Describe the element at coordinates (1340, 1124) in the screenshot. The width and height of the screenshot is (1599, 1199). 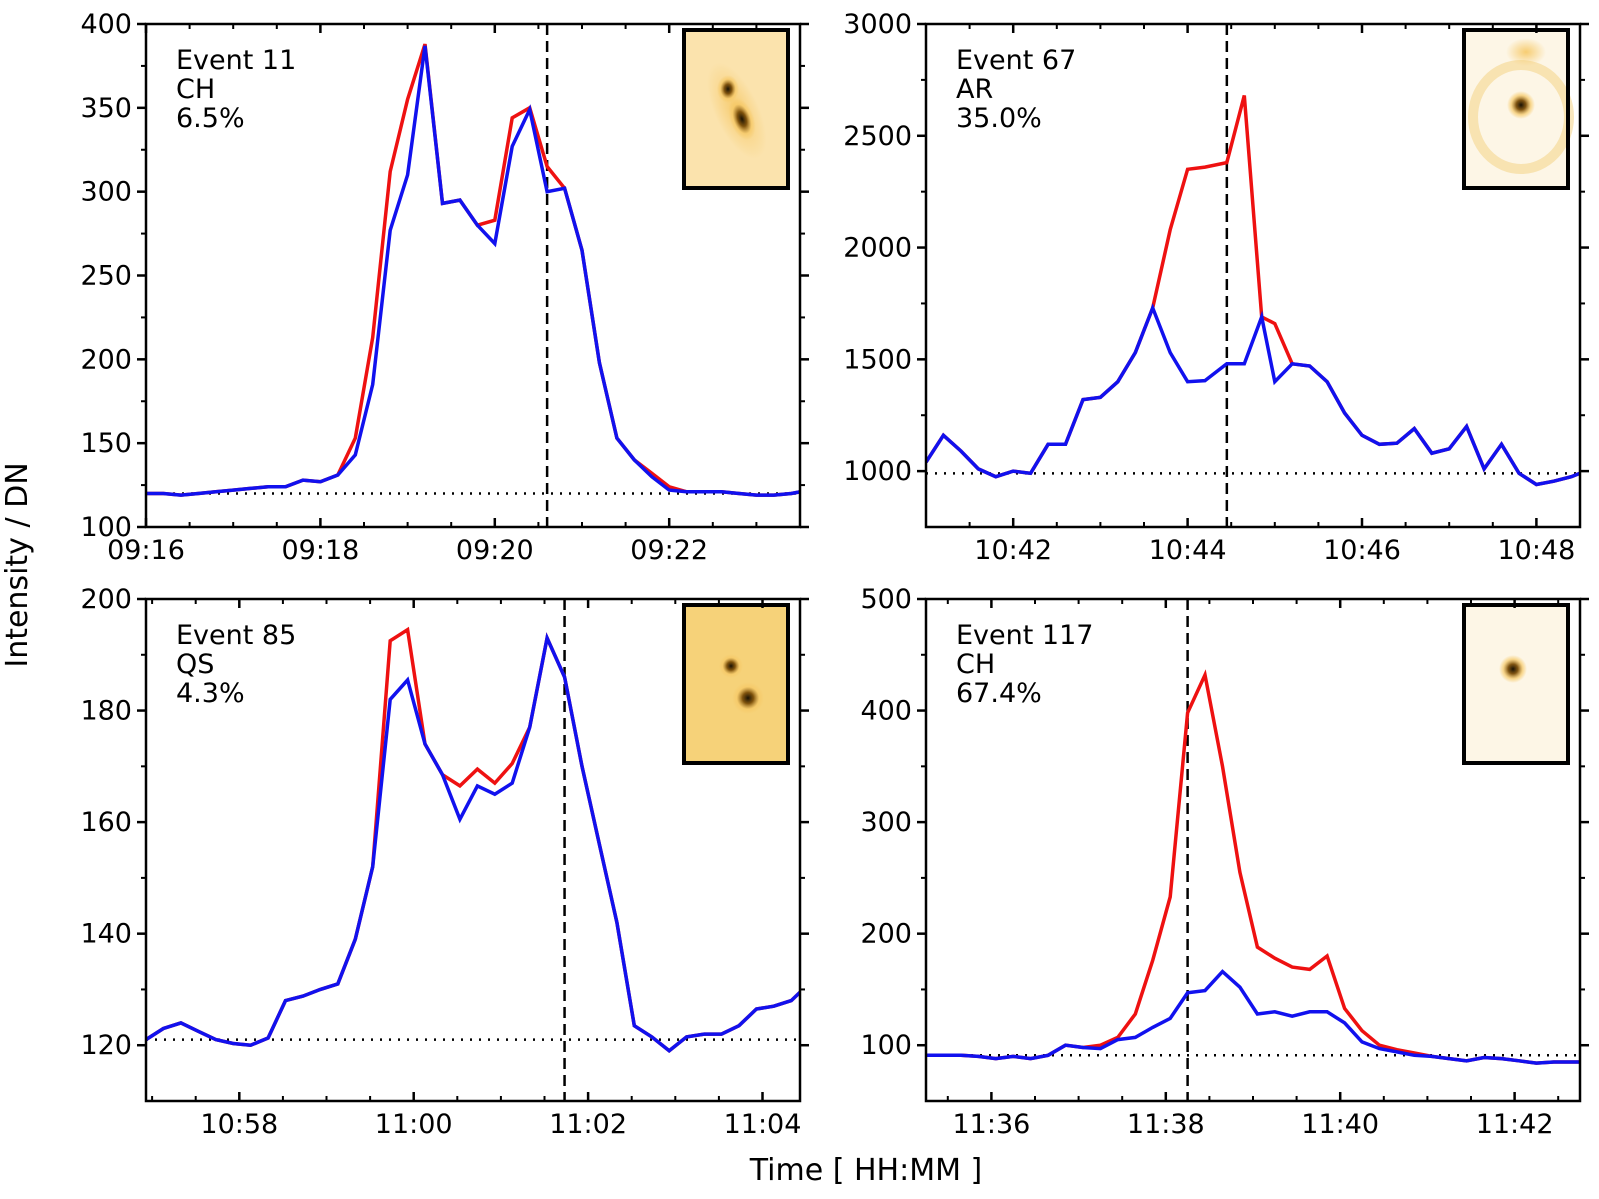
I see `x-tick-label: 11:40` at that location.